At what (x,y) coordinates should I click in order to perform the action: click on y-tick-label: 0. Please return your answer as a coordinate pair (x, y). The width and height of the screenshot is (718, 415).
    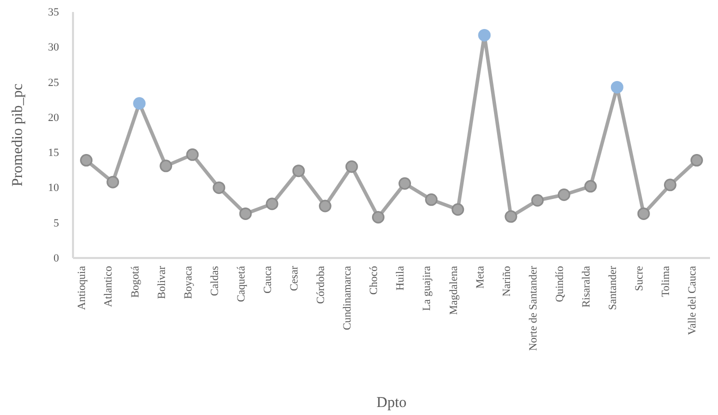
    Looking at the image, I should click on (57, 258).